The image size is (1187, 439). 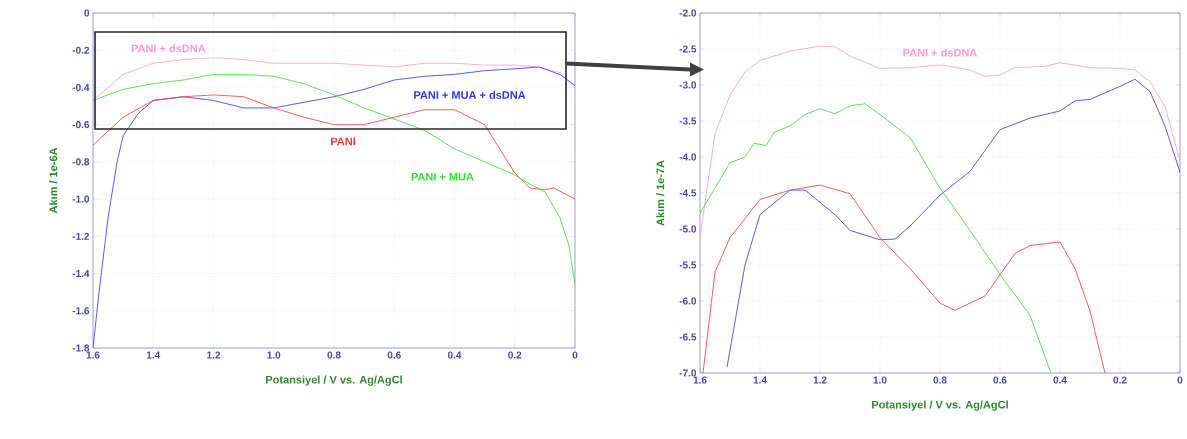 I want to click on y-tick-label: -1.6, so click(x=81, y=311).